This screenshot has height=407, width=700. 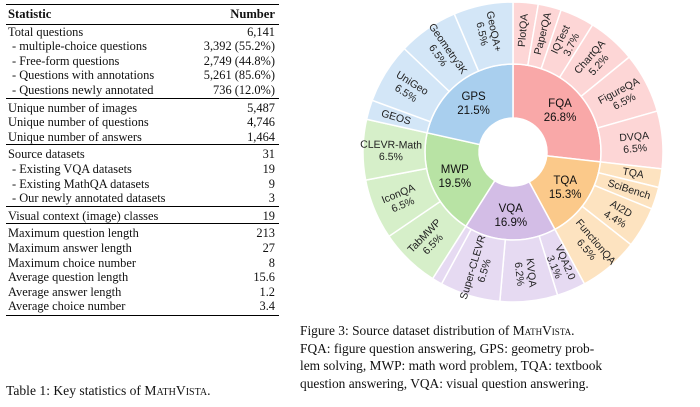 What do you see at coordinates (70, 247) in the screenshot?
I see `row-label: Maximum answer length` at bounding box center [70, 247].